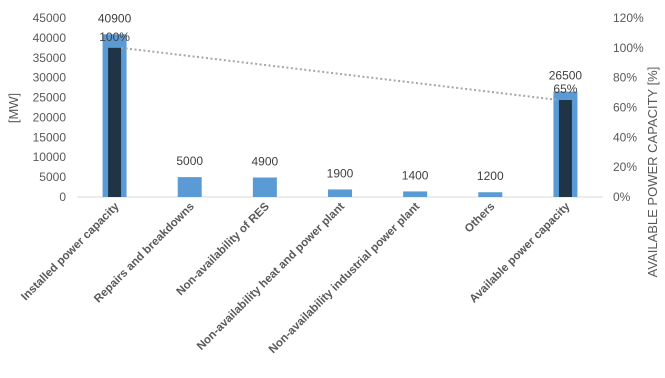 This screenshot has height=378, width=665. I want to click on value-label: 5000, so click(189, 161).